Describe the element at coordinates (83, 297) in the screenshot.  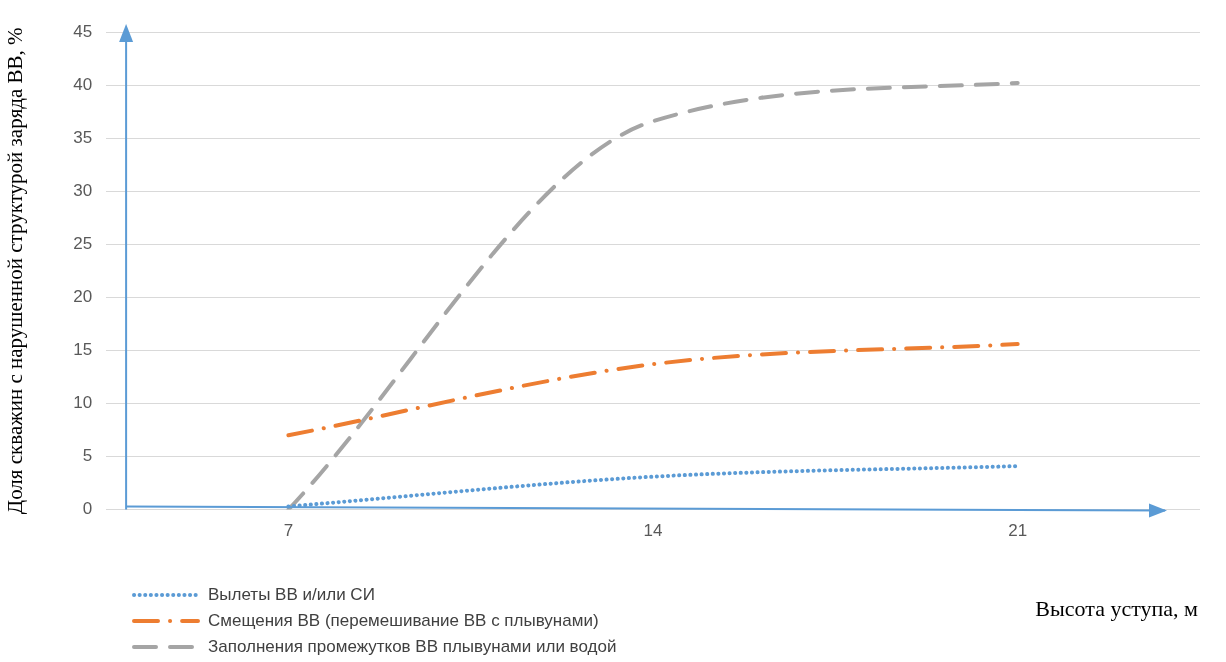
I see `y-tick-label: 20` at that location.